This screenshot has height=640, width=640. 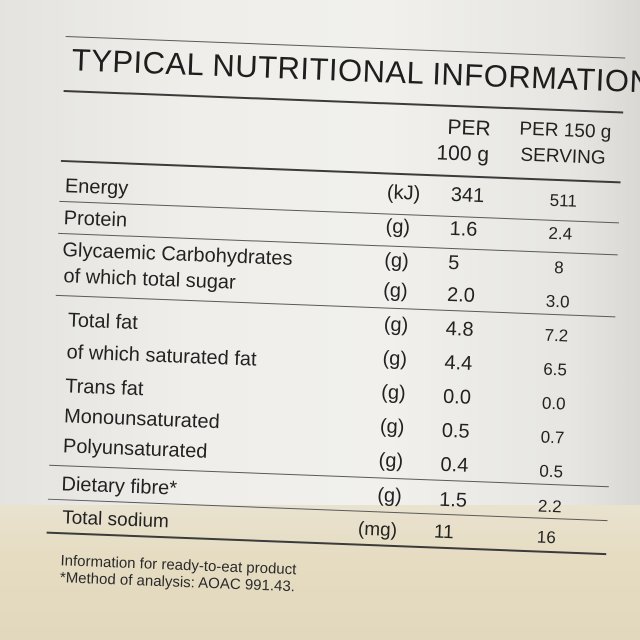 What do you see at coordinates (142, 419) in the screenshot?
I see `row-name-monounsaturated: Monounsaturated` at bounding box center [142, 419].